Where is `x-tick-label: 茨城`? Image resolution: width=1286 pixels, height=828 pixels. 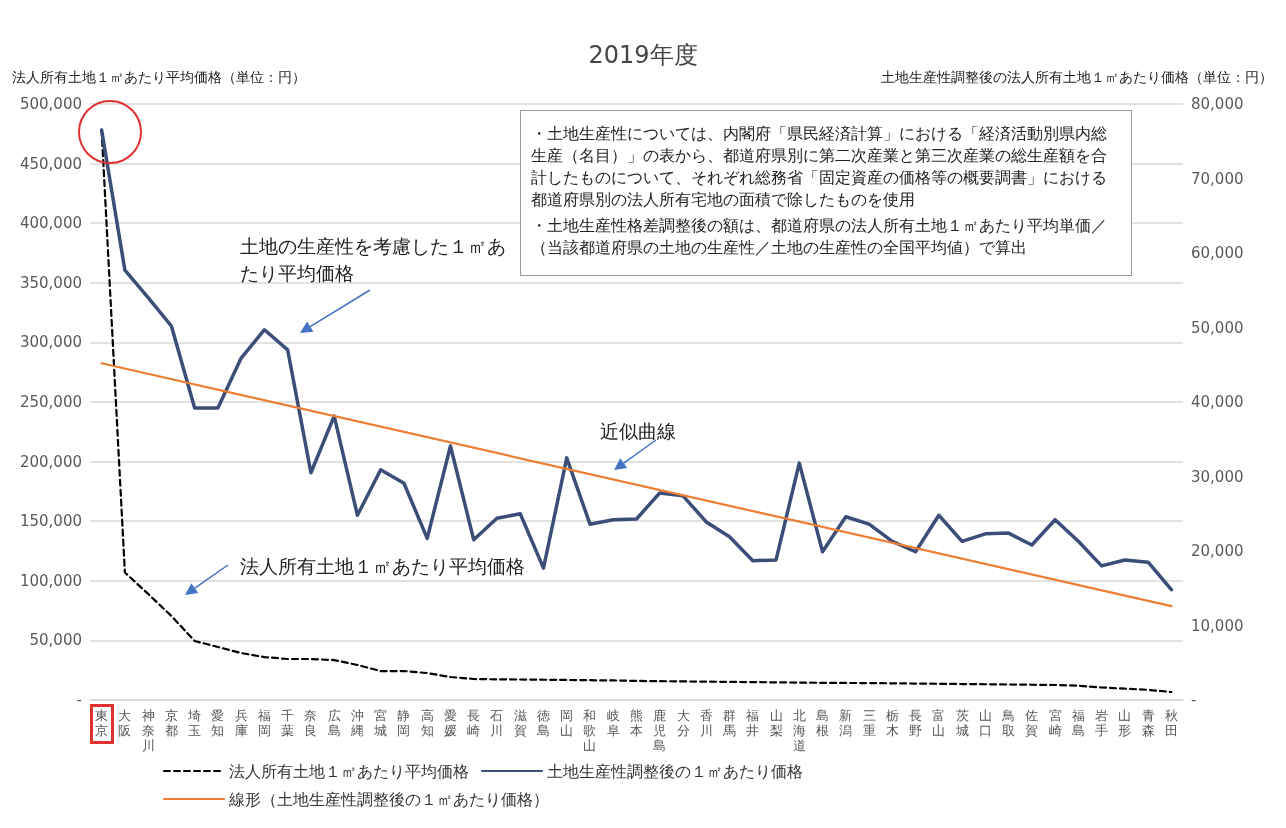 x-tick-label: 茨城 is located at coordinates (961, 723).